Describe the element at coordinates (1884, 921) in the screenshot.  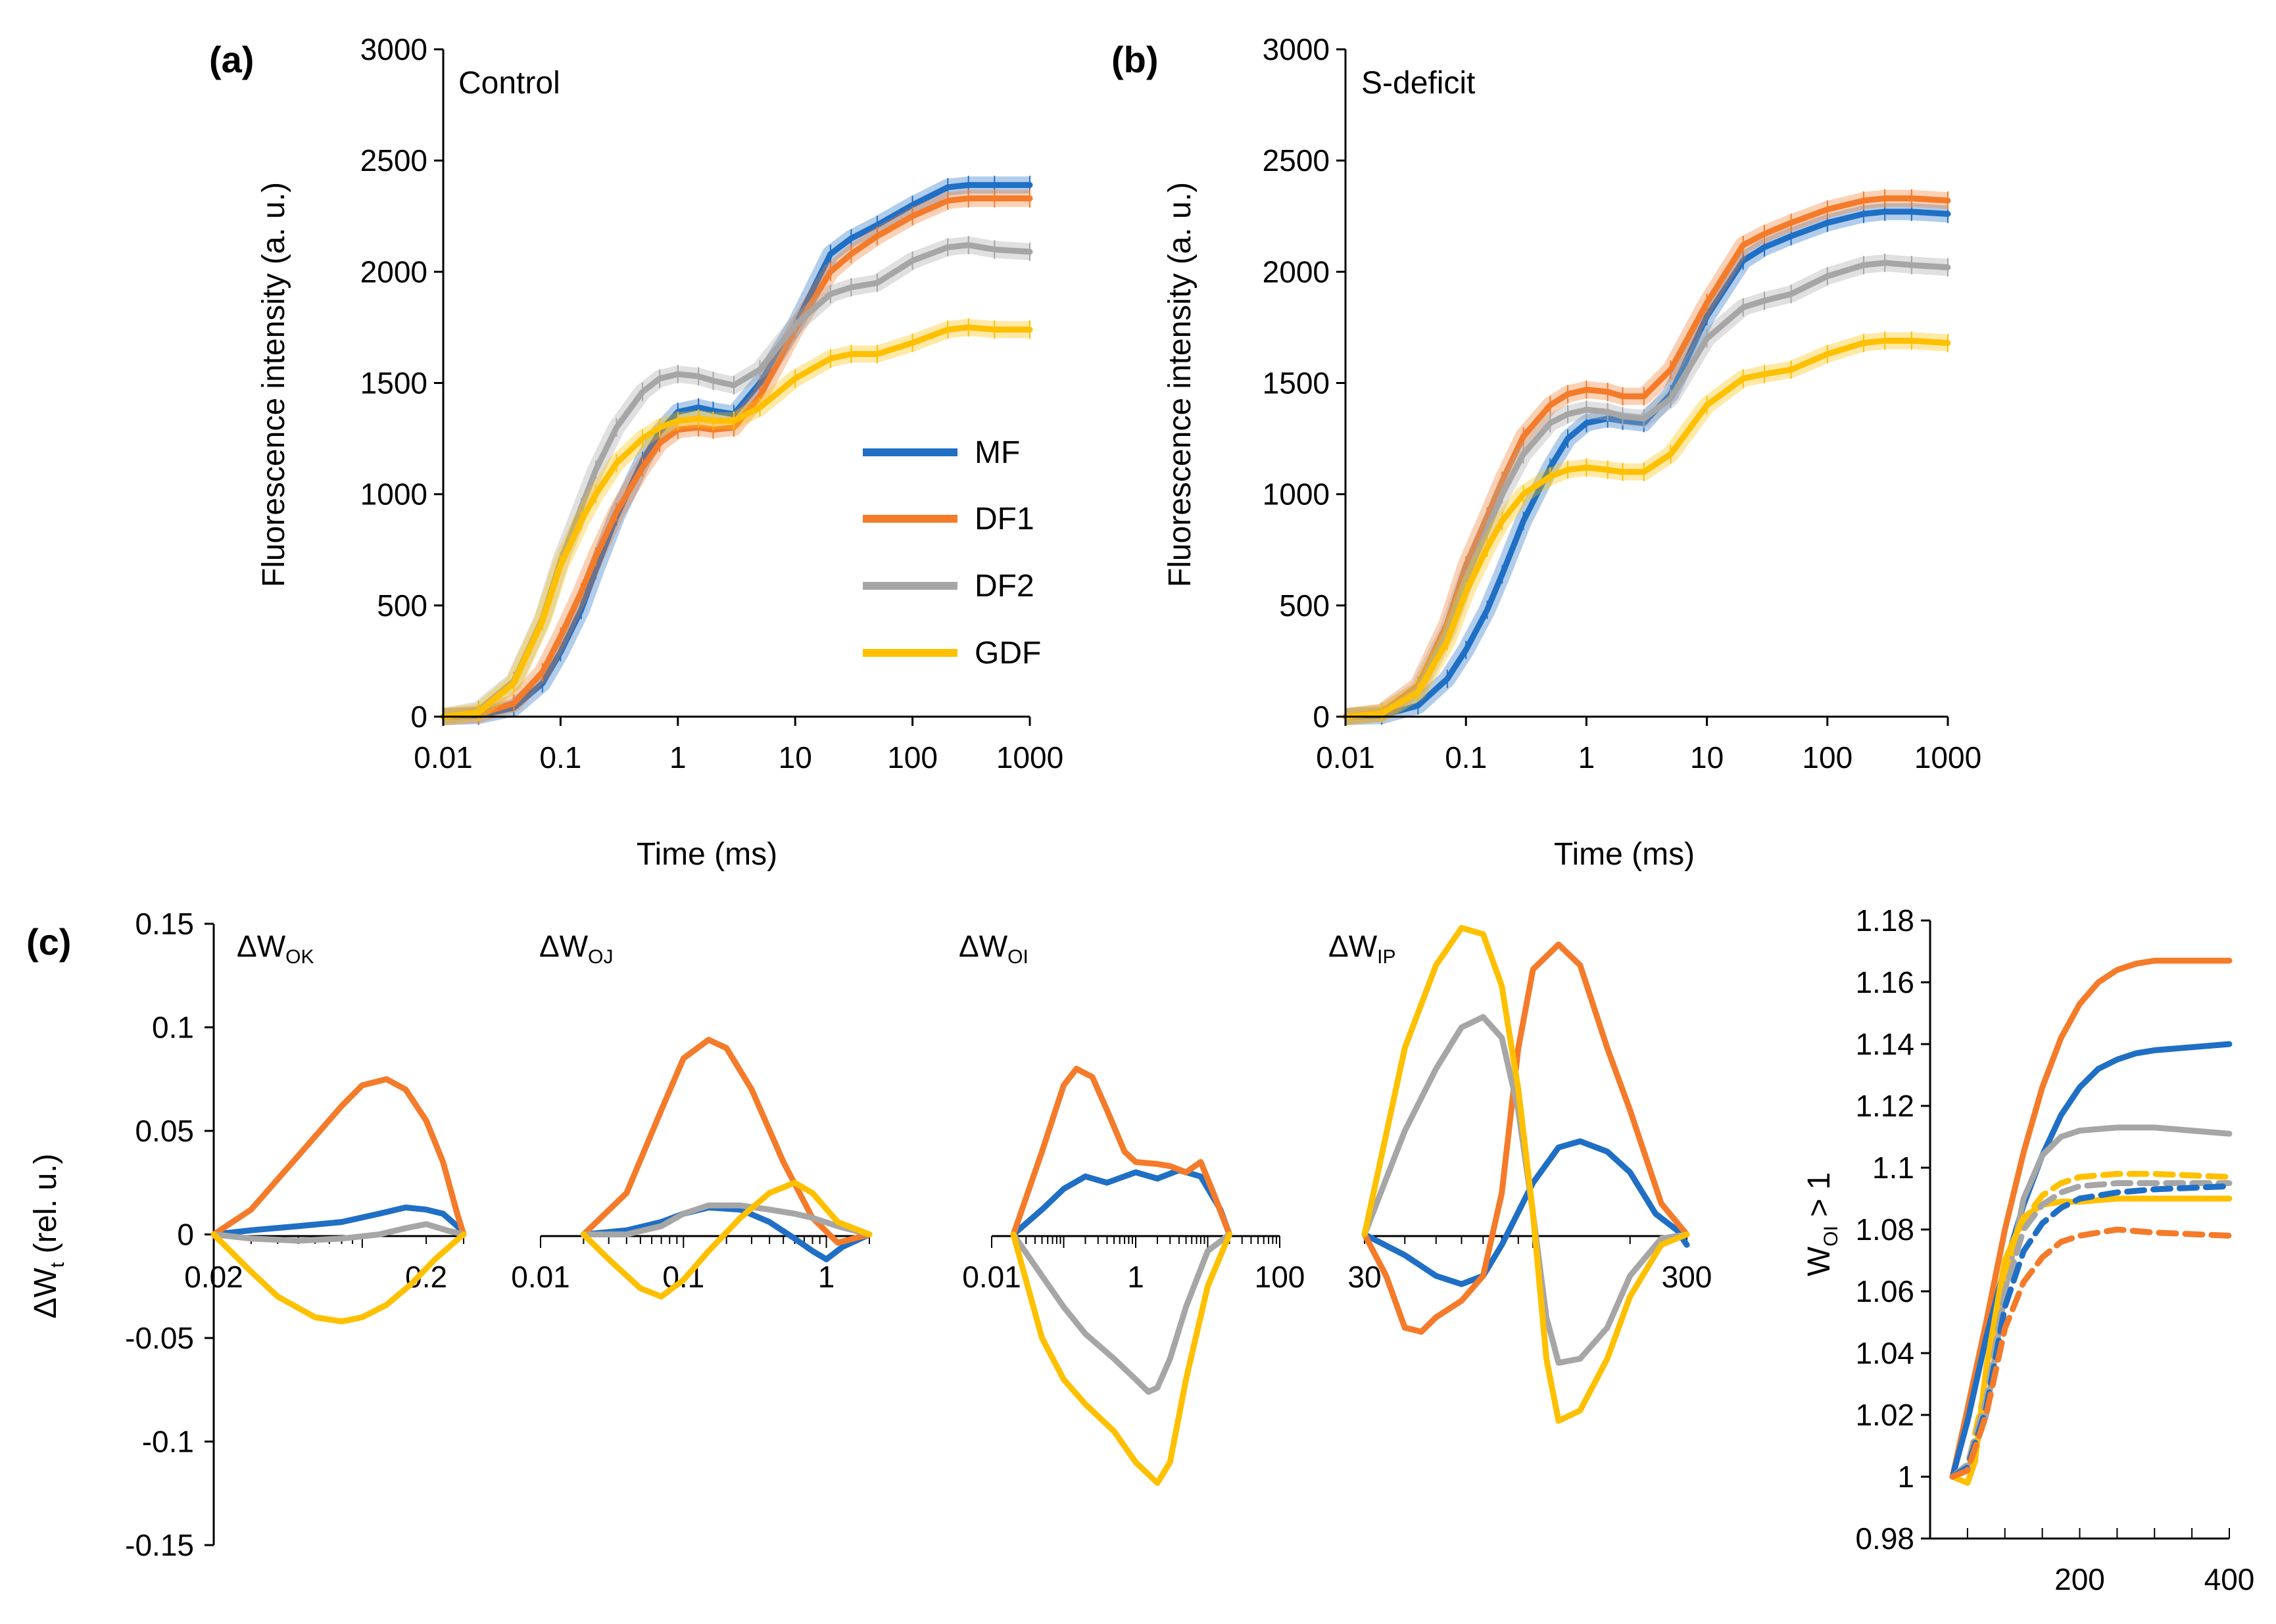
I see `y-tick-label: 1.18` at that location.